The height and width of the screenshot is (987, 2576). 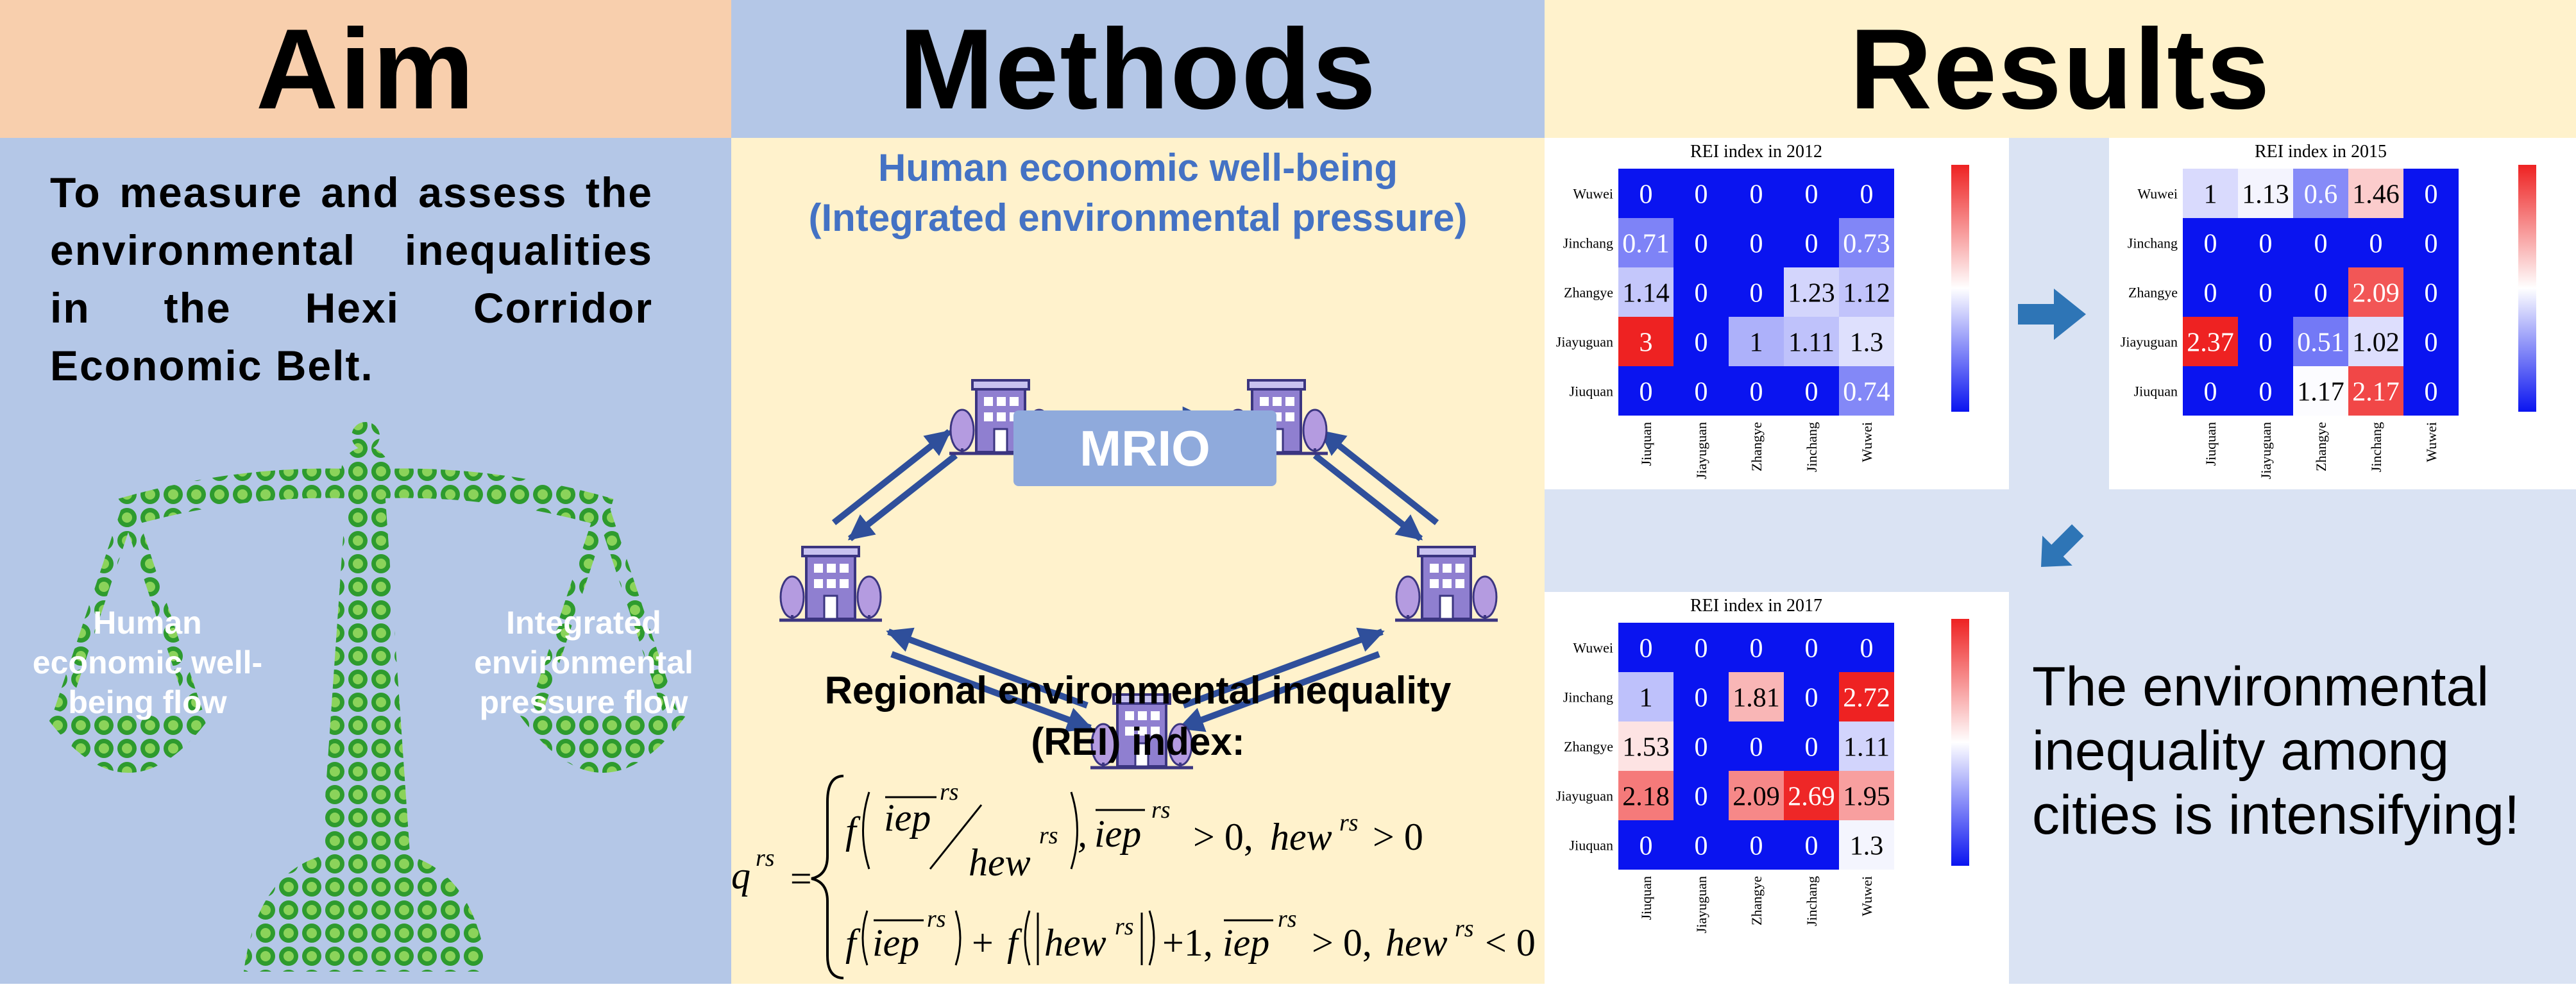 I want to click on cell-value: 1.17, so click(x=2320, y=393).